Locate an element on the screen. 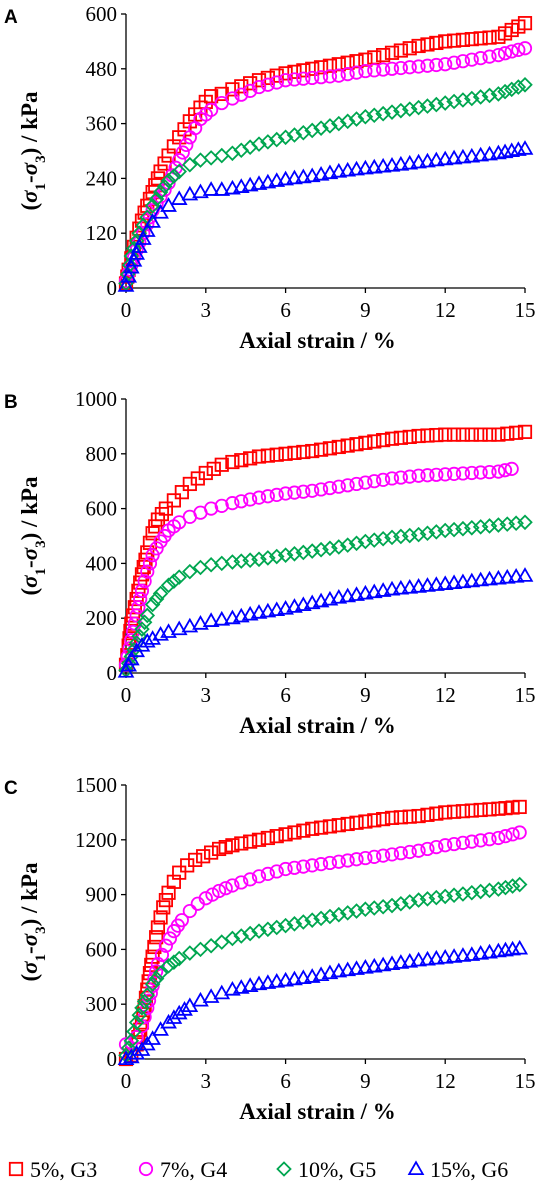 The height and width of the screenshot is (1192, 540). y-tick-label: 600 is located at coordinates (102, 509).